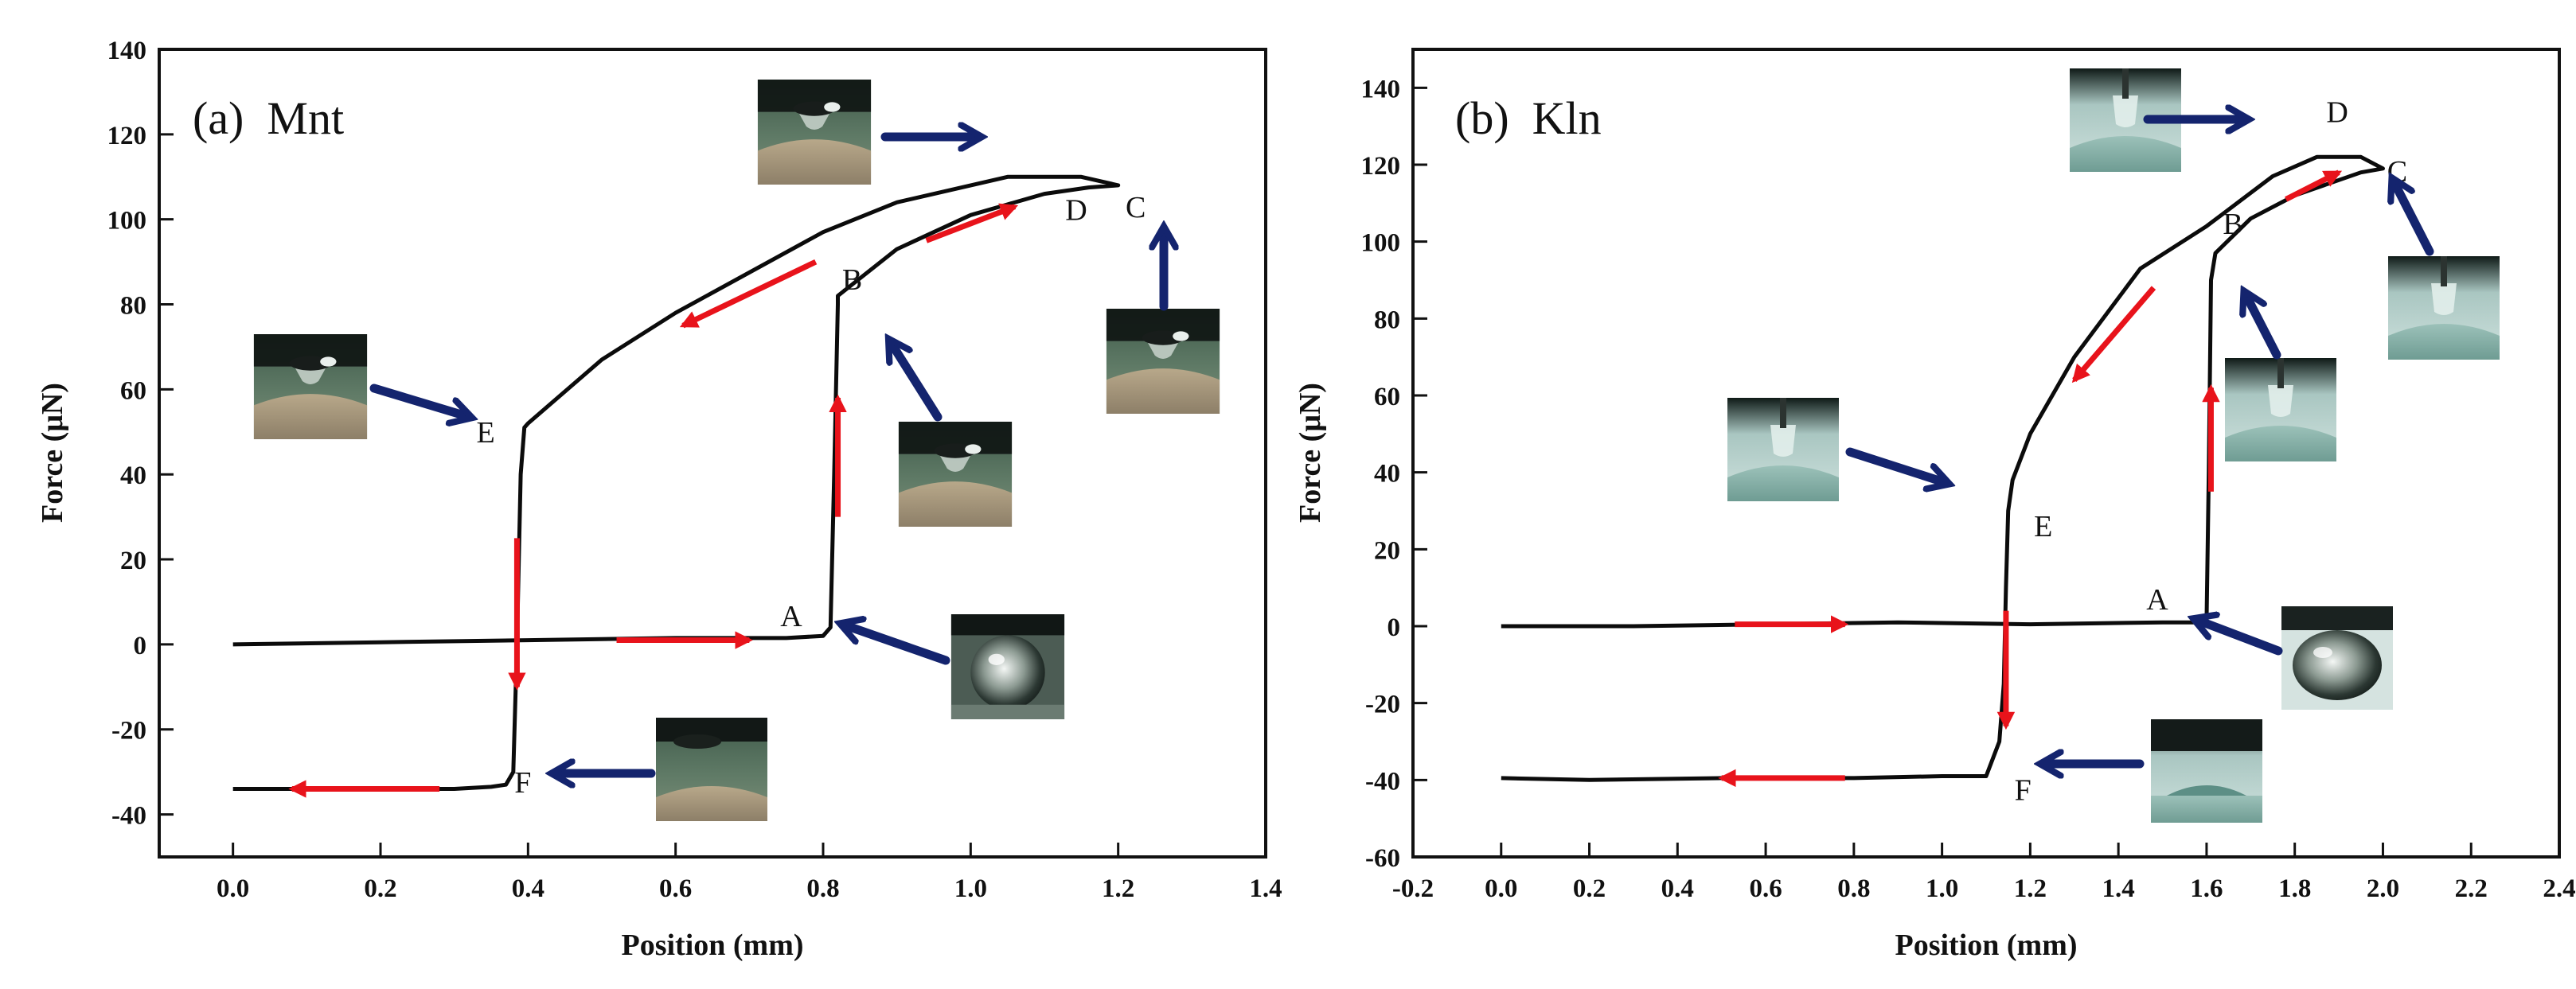 The width and height of the screenshot is (2576, 989). Describe the element at coordinates (955, 474) in the screenshot. I see `inset-a-b` at that location.